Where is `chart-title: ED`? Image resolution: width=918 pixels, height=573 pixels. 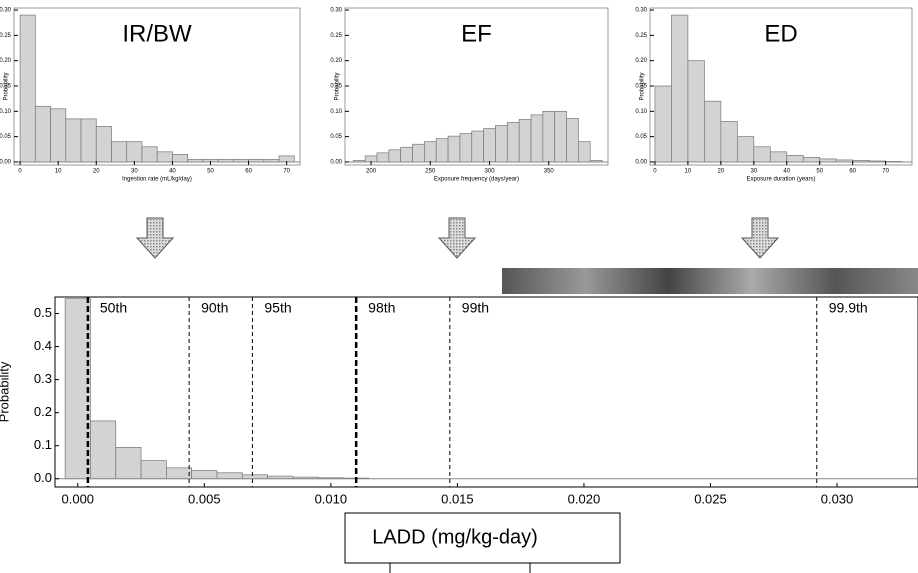 chart-title: ED is located at coordinates (780, 33).